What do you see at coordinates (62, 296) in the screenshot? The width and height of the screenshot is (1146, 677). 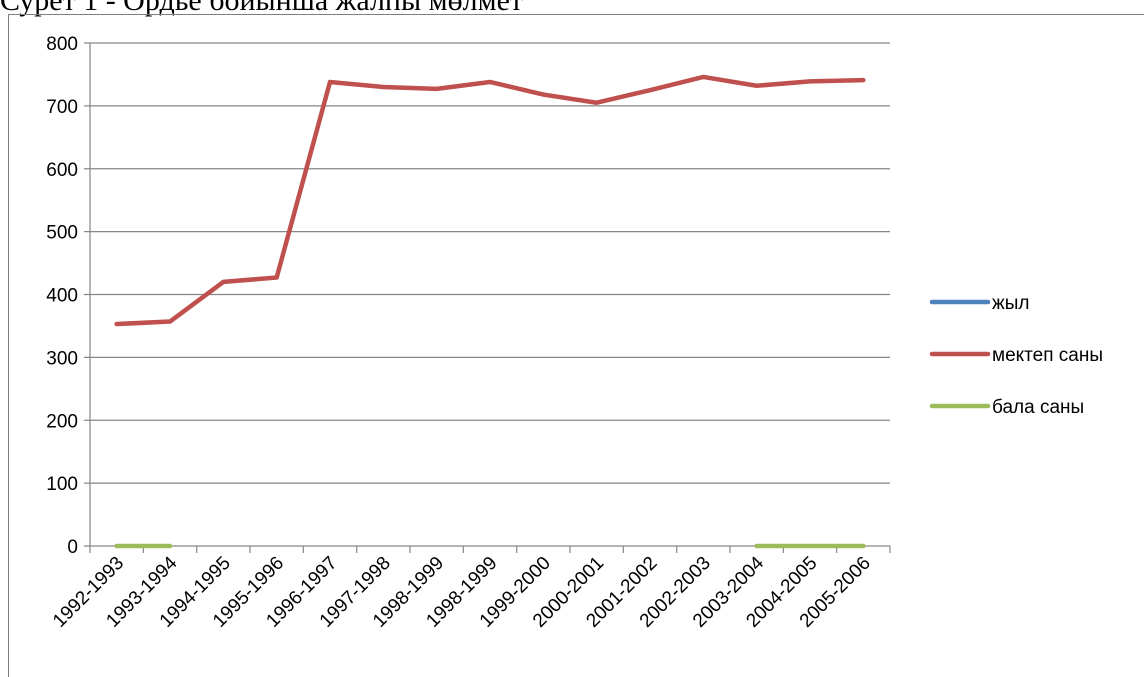 I see `y-tick-label: 400` at bounding box center [62, 296].